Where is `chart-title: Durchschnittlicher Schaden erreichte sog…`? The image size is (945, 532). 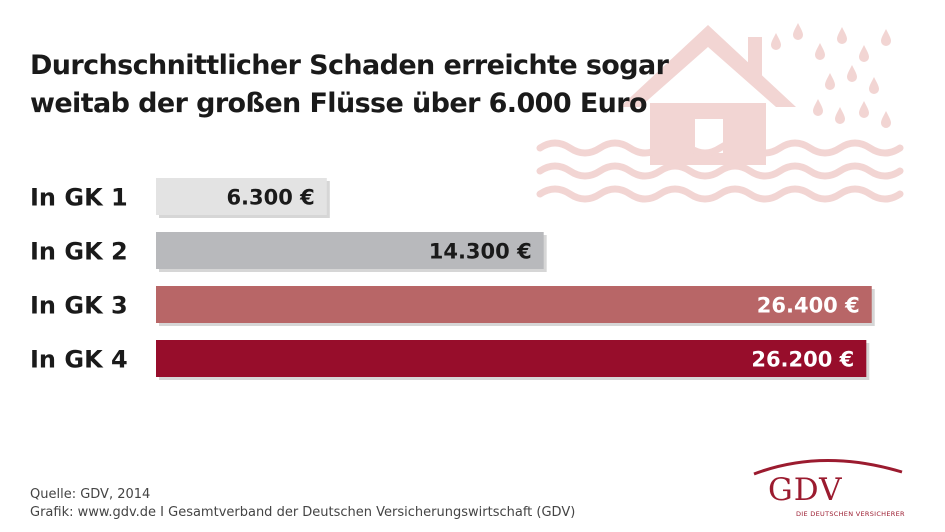
chart-title: Durchschnittlicher Schaden erreichte sog… is located at coordinates (349, 85).